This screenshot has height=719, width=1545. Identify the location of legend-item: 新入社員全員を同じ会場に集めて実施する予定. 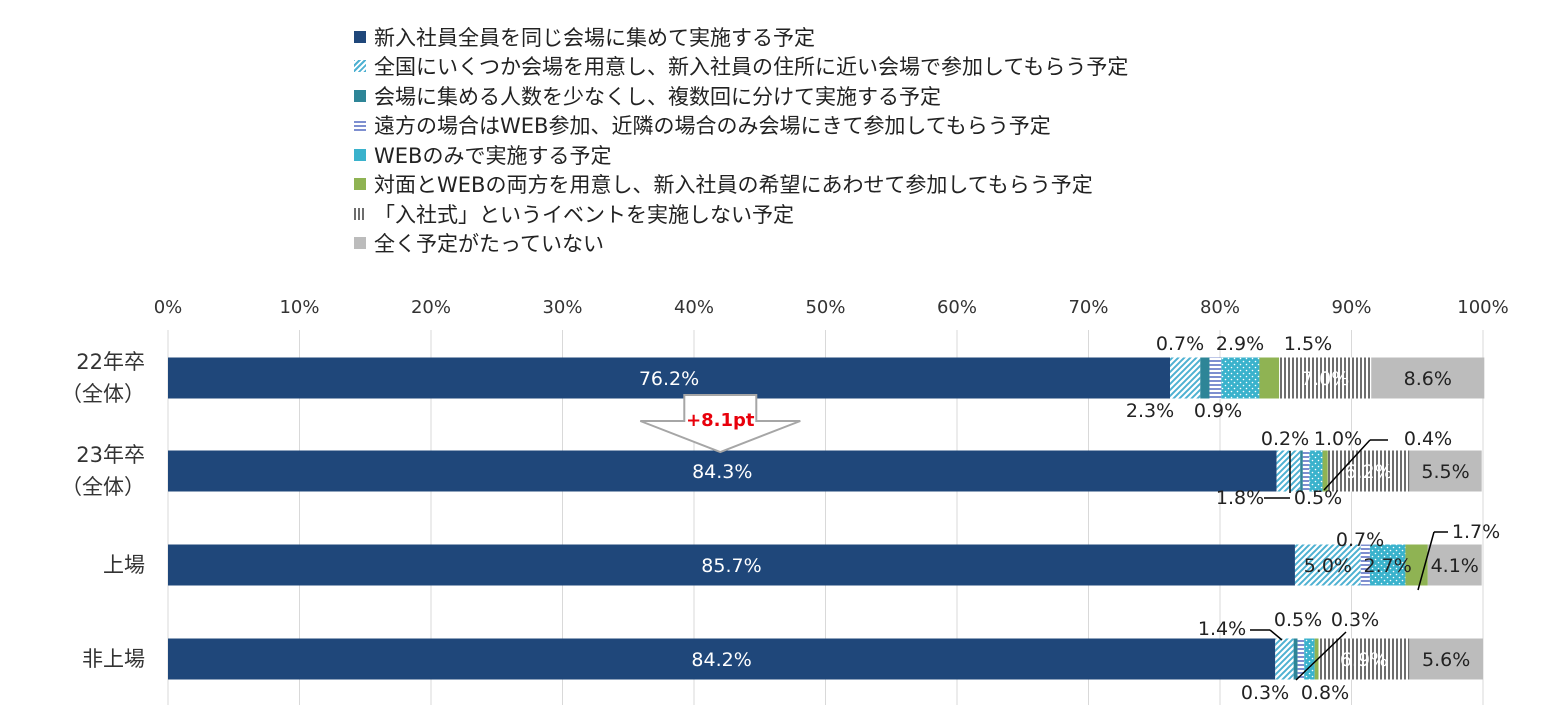
(741, 37).